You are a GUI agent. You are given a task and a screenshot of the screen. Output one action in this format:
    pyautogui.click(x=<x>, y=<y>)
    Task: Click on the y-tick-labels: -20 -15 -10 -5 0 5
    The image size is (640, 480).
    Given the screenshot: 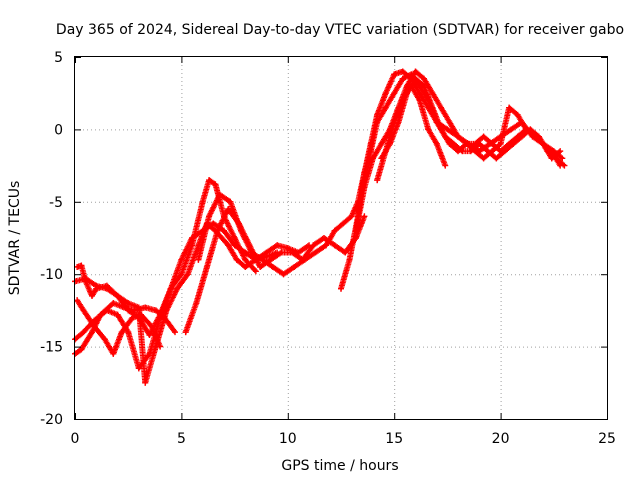 What is the action you would take?
    pyautogui.click(x=51, y=239)
    